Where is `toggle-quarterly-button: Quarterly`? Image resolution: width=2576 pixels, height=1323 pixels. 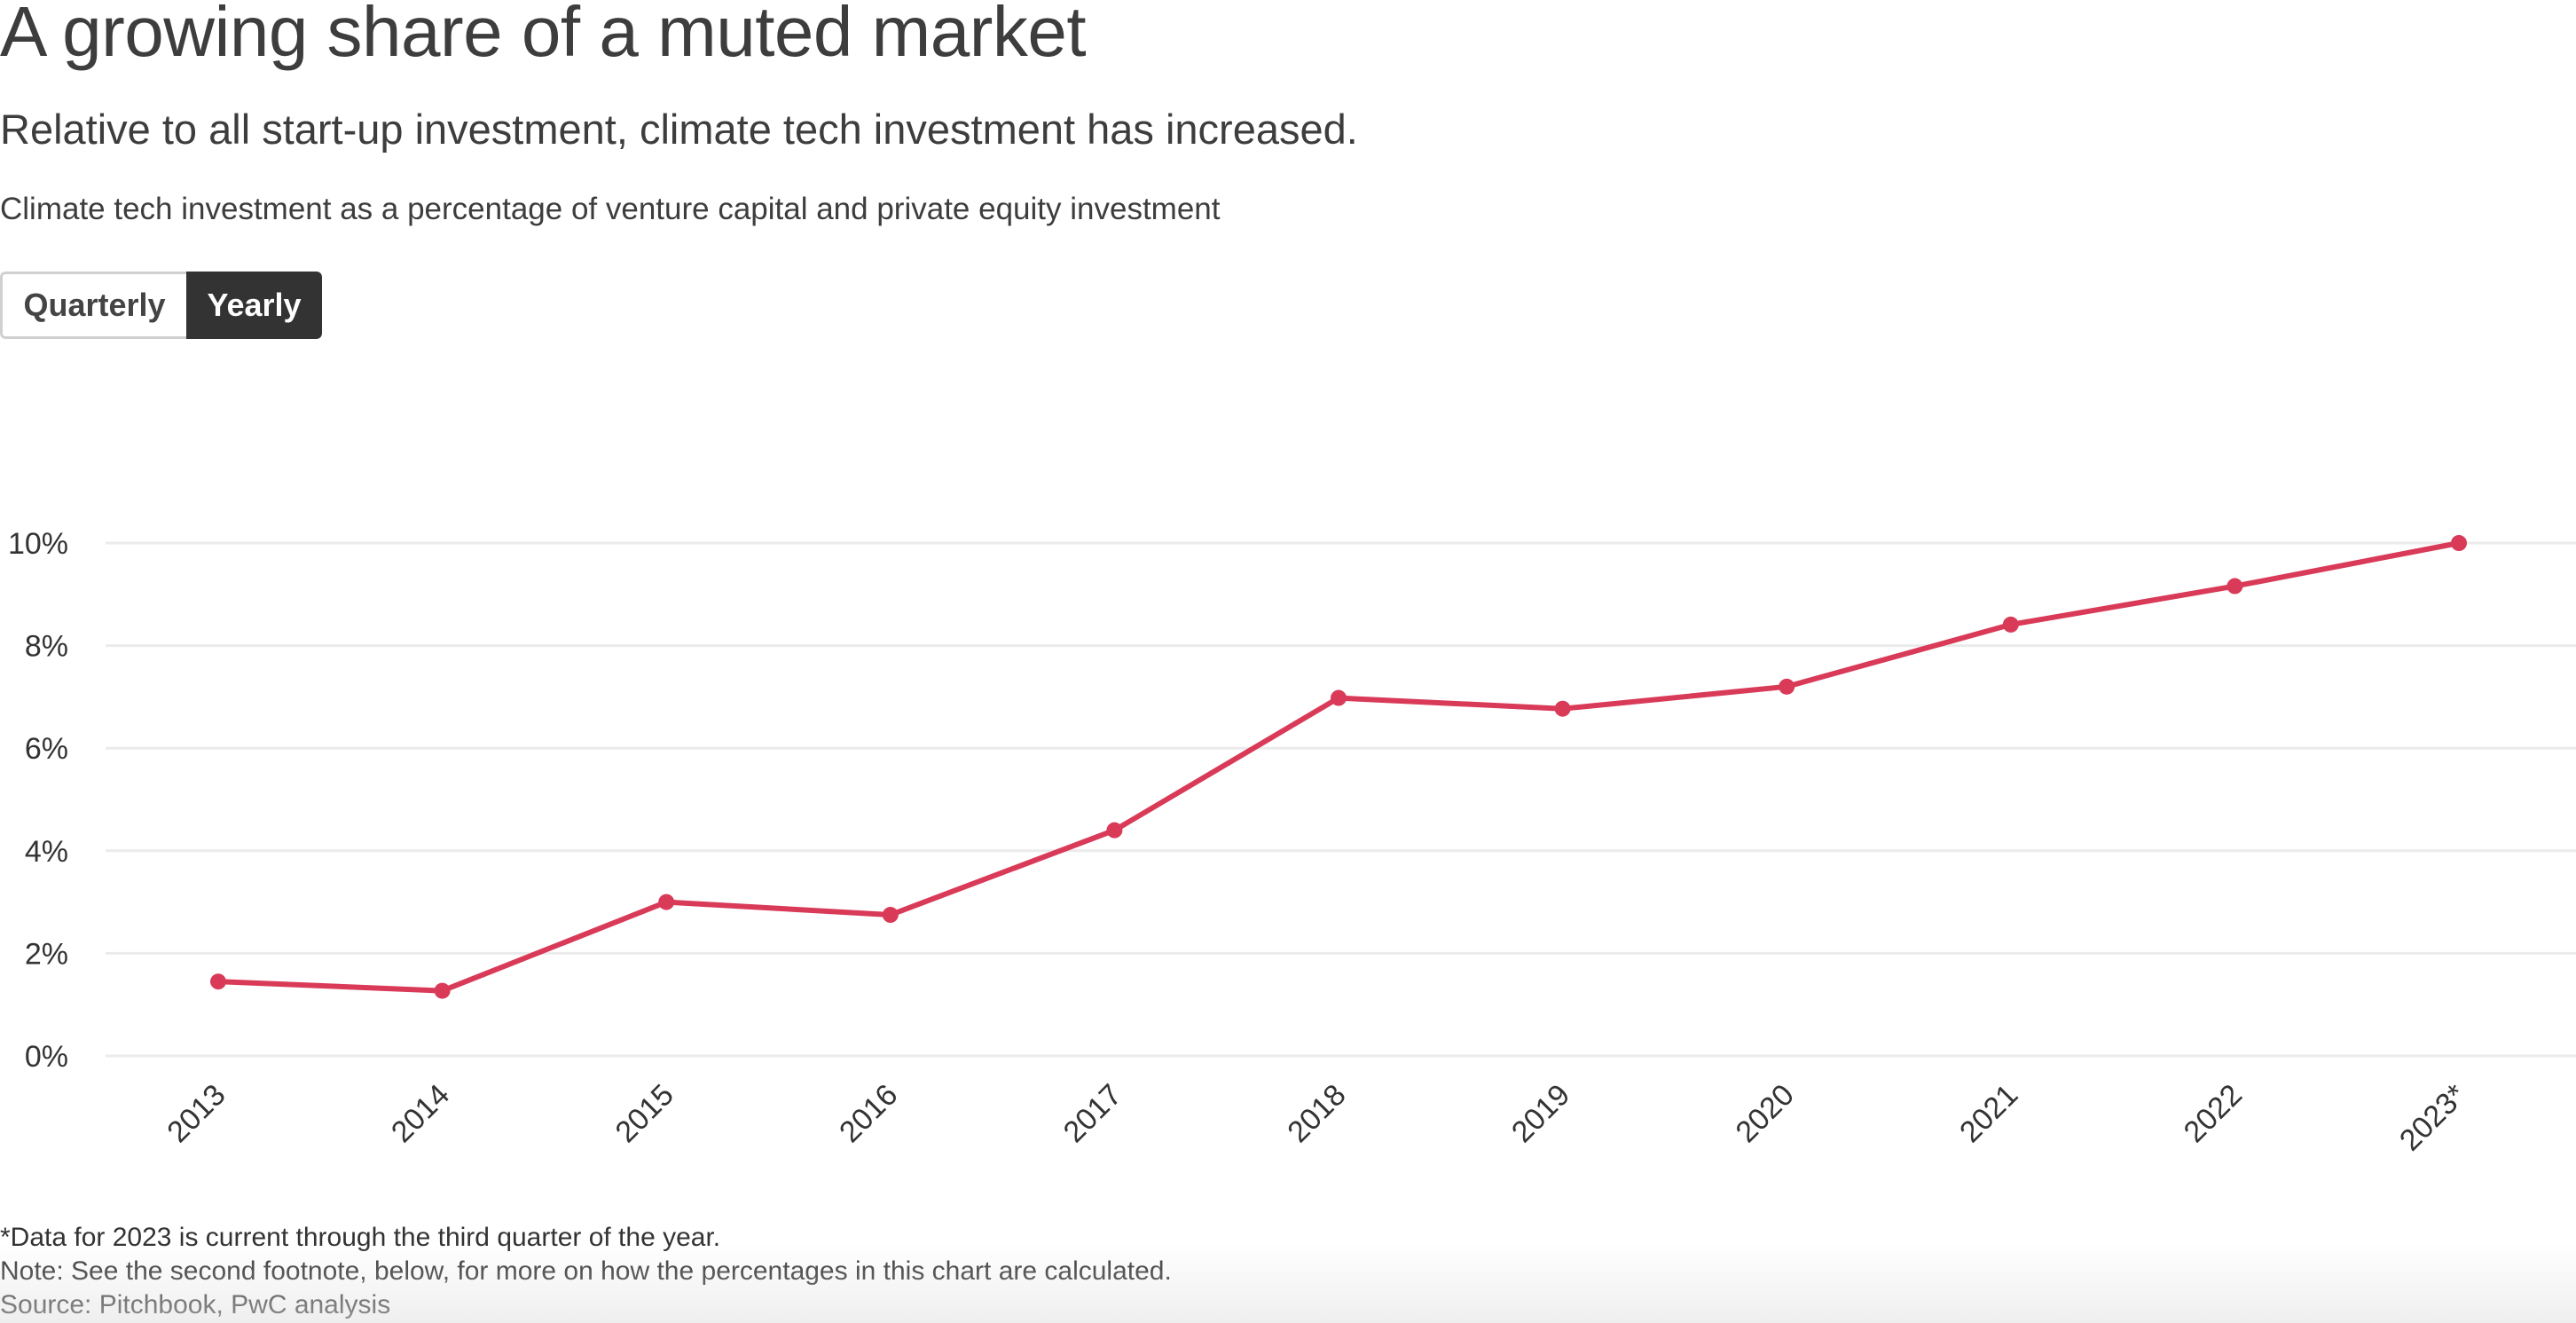 toggle-quarterly-button: Quarterly is located at coordinates (93, 305).